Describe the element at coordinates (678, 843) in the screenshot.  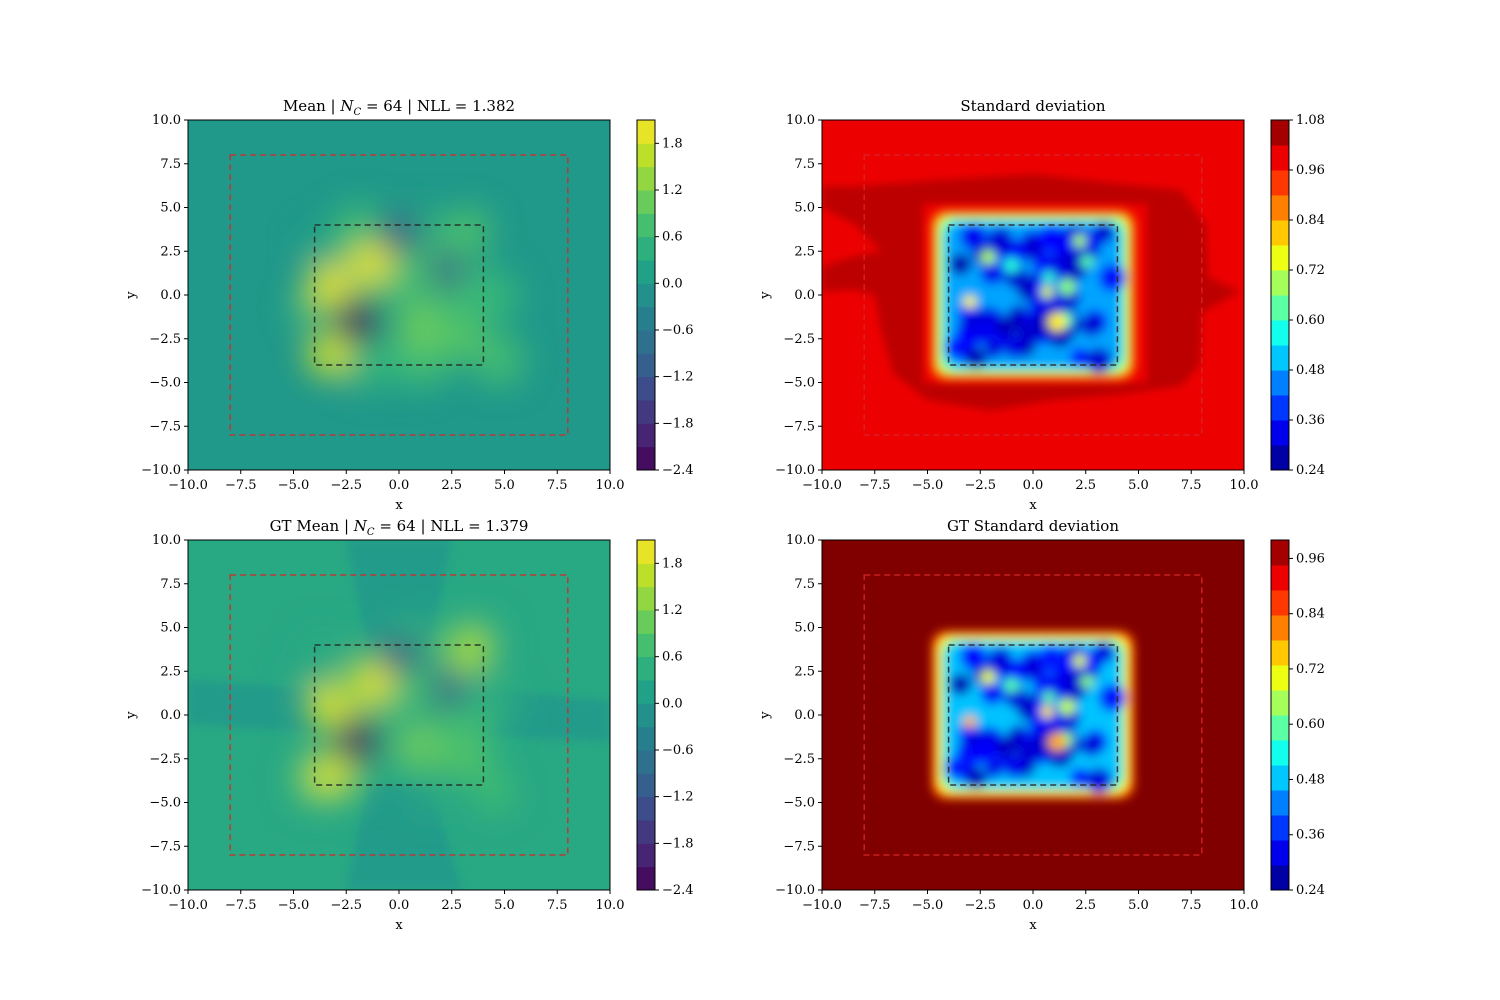
I see `colorbar-tick-label: −1.8` at that location.